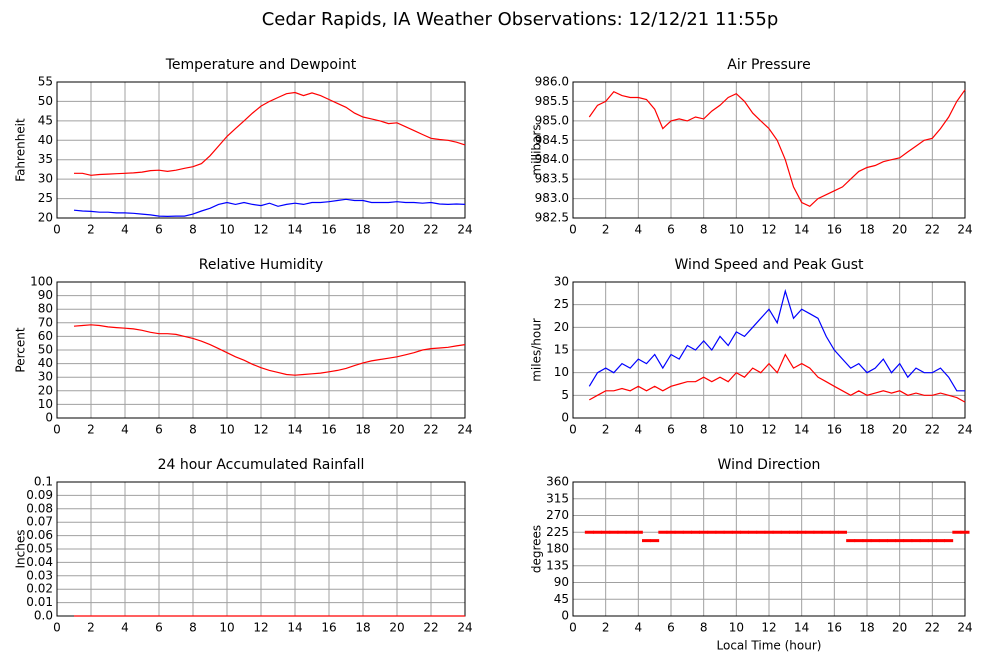 This screenshot has height=660, width=1000. What do you see at coordinates (565, 616) in the screenshot?
I see `y-tick-label: 0` at bounding box center [565, 616].